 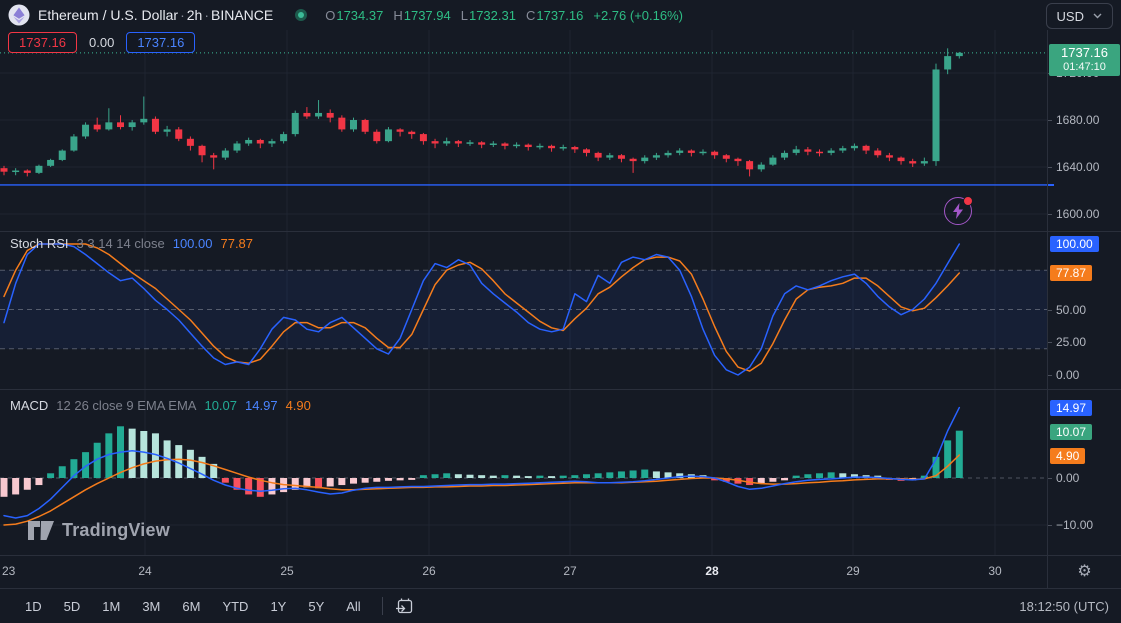 I want to click on time-axis-label: 24, so click(x=145, y=571).